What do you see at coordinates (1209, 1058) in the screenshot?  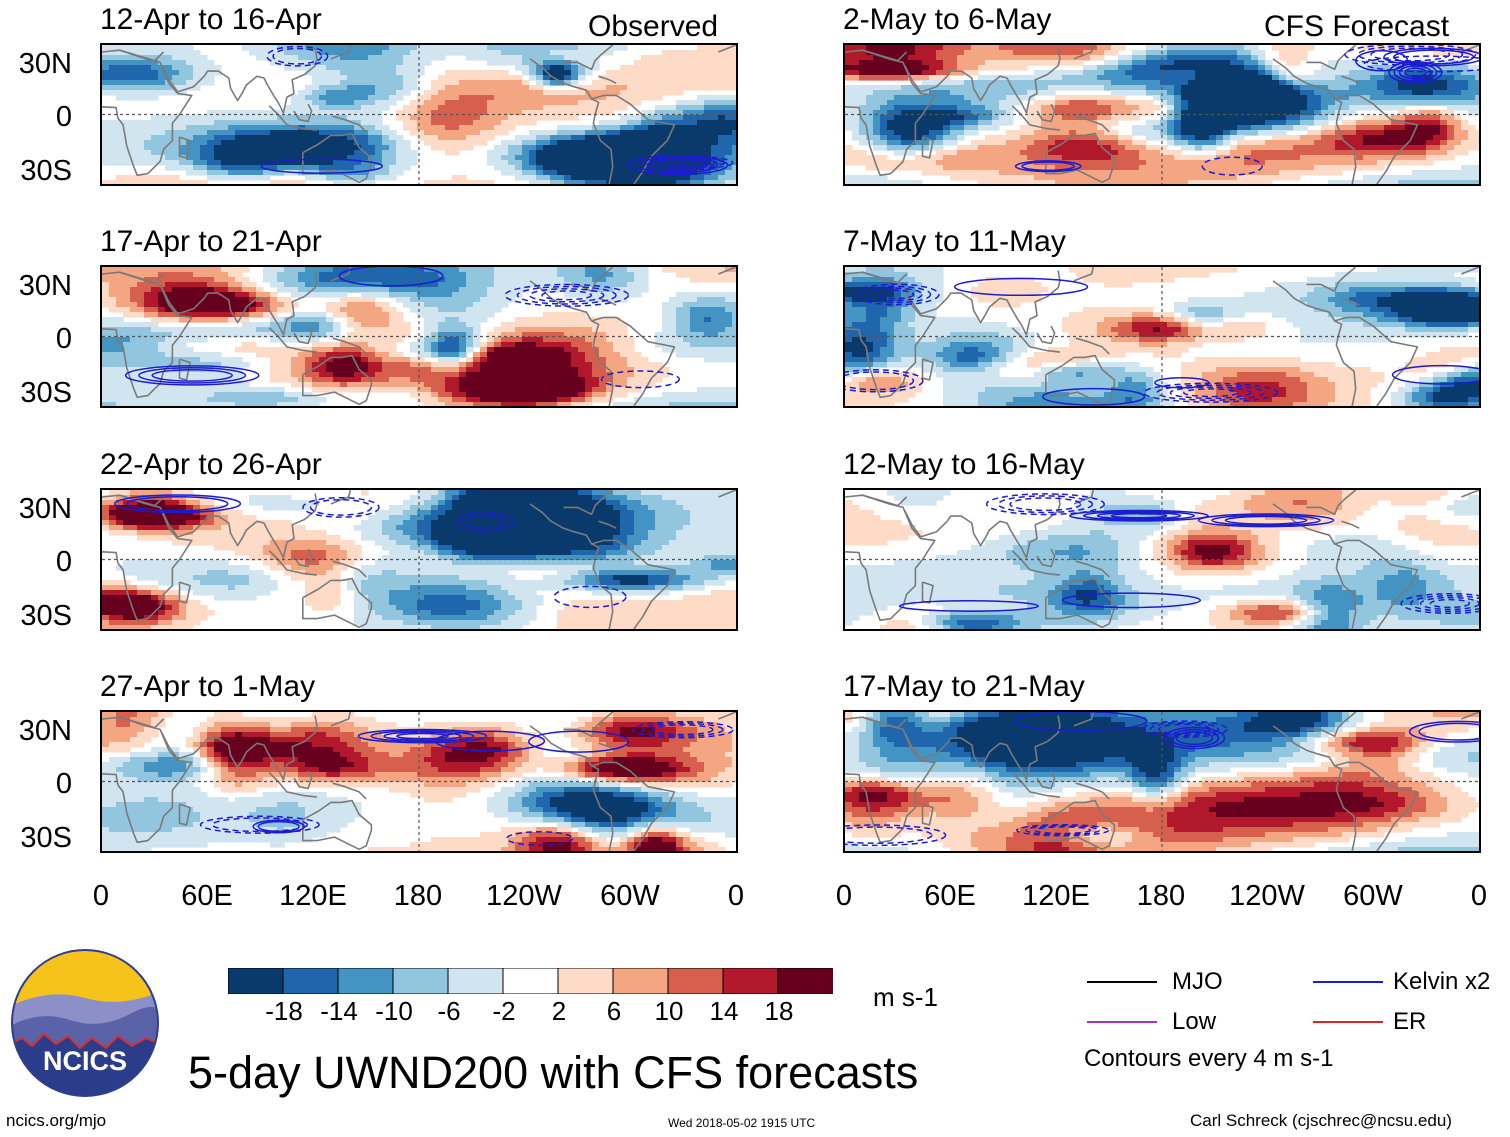 I see `legend-note: Contours every 4 m s-1` at bounding box center [1209, 1058].